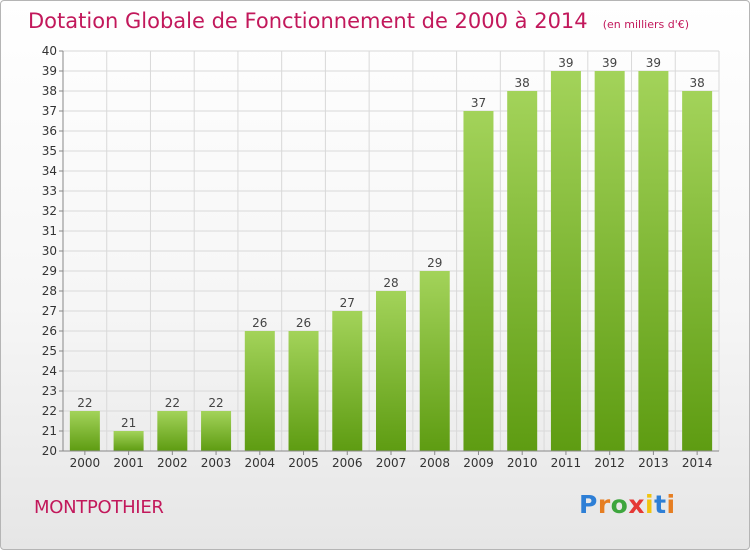  I want to click on bar-2011, so click(565, 261).